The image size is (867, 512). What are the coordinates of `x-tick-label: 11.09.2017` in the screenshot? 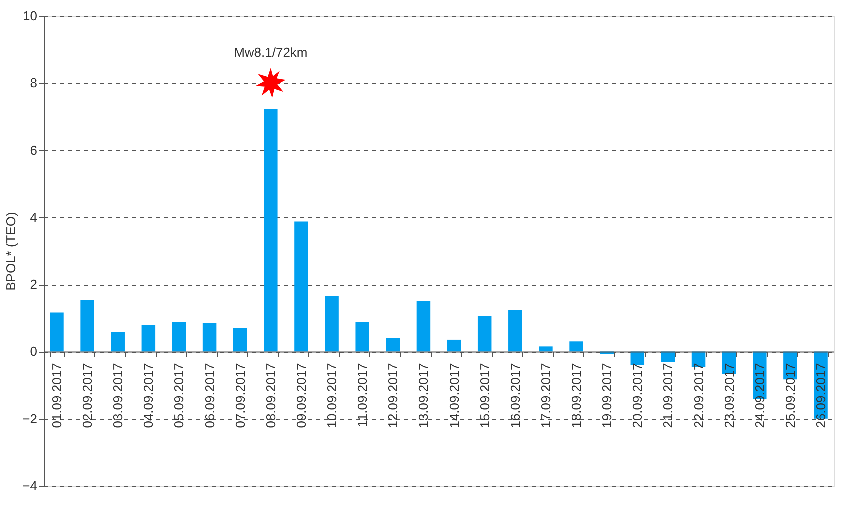 It's located at (362, 395).